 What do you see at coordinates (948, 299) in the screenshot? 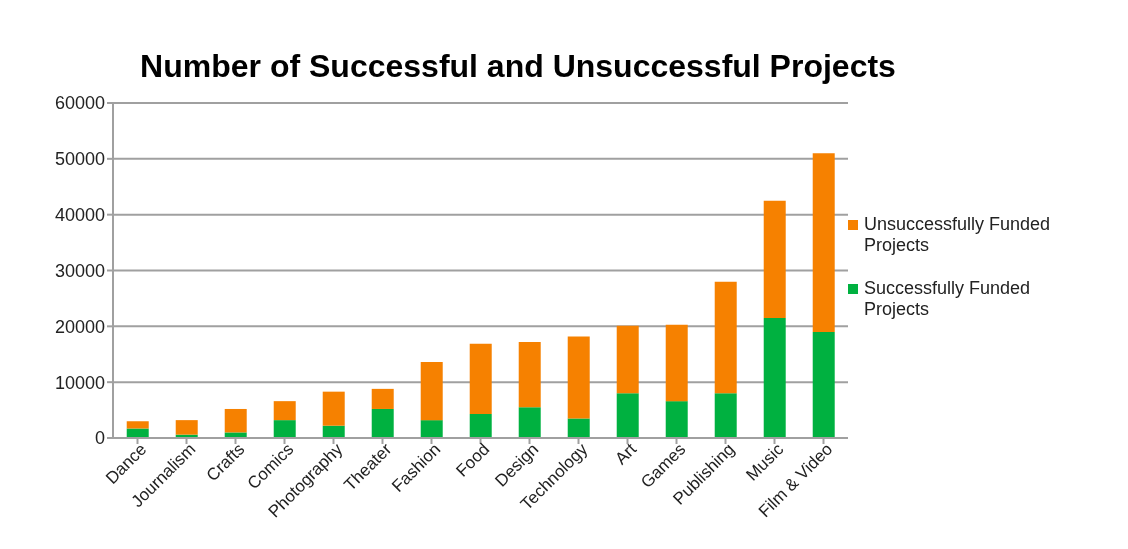
I see `legend-label: Successfully Funded Projects` at bounding box center [948, 299].